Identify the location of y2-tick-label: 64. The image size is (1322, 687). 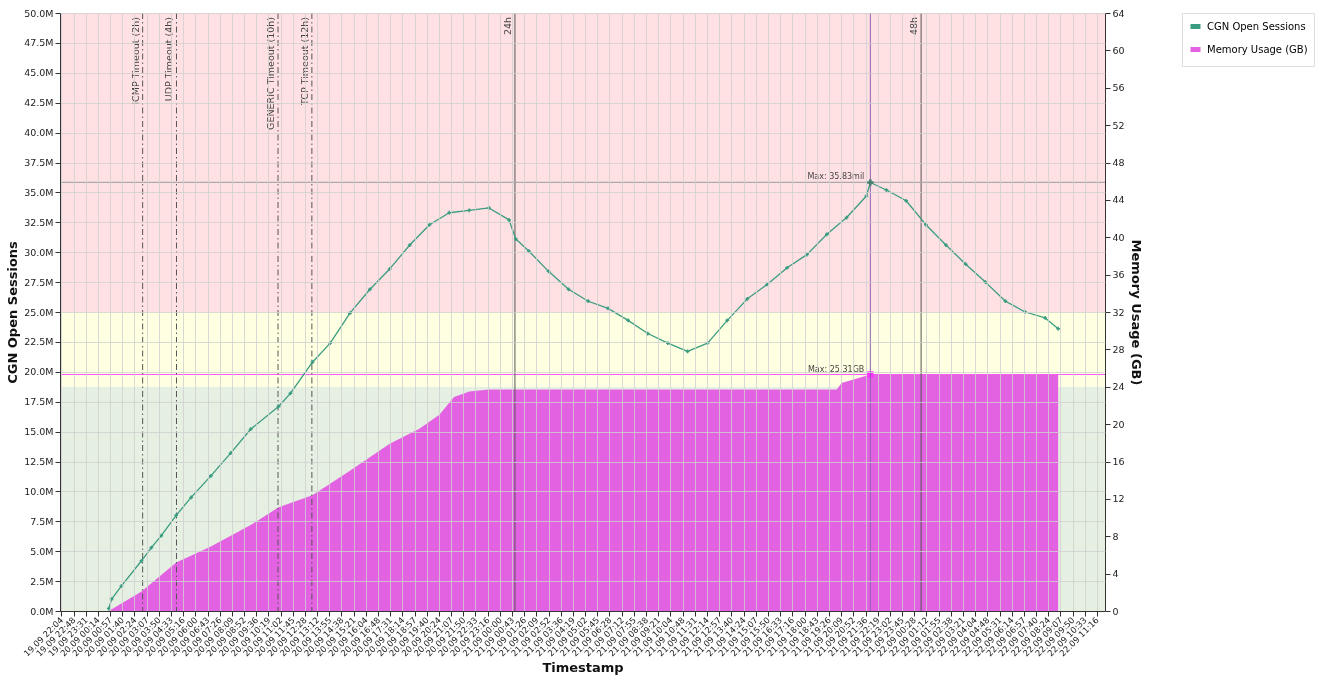
(1118, 13).